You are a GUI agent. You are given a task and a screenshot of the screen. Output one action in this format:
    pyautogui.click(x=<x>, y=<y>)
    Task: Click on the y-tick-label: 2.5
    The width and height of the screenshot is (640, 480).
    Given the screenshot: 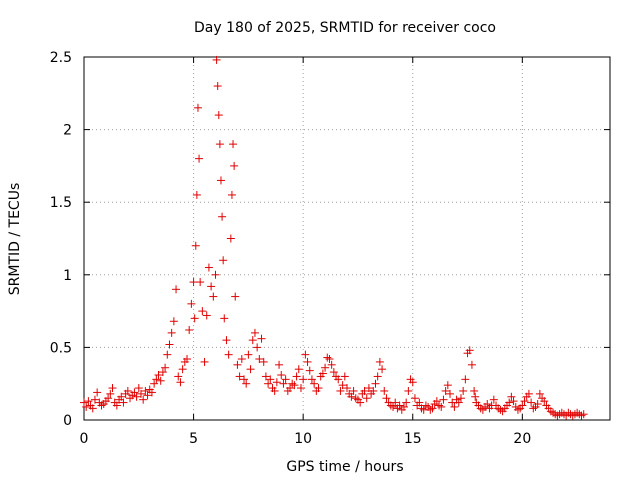 What is the action you would take?
    pyautogui.click(x=61, y=58)
    